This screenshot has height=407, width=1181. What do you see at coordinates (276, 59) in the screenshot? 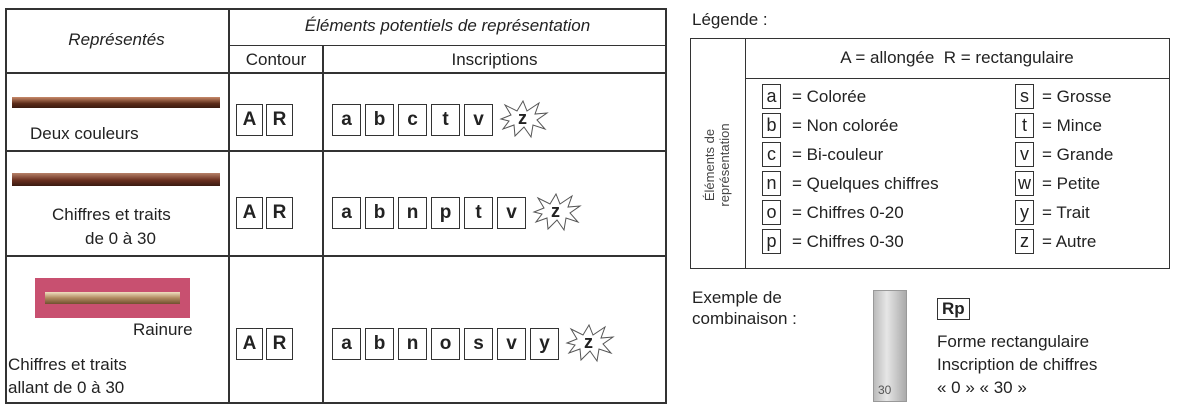
I see `header-contour: Contour` at bounding box center [276, 59].